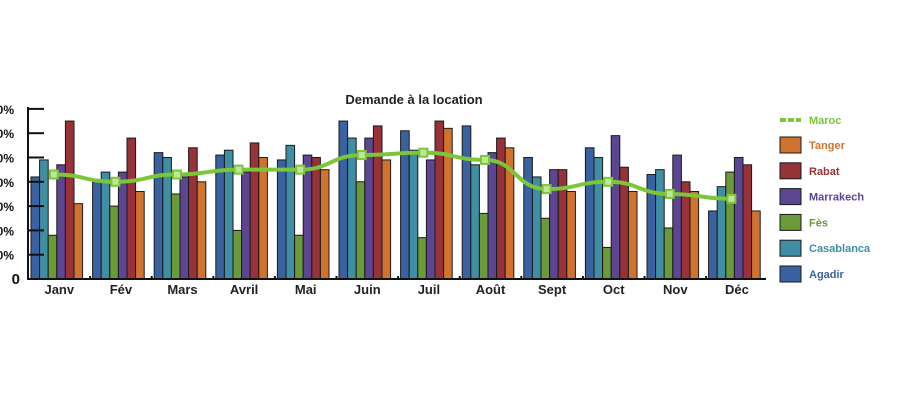 The height and width of the screenshot is (414, 900). I want to click on bar-rabat-mai, so click(316, 218).